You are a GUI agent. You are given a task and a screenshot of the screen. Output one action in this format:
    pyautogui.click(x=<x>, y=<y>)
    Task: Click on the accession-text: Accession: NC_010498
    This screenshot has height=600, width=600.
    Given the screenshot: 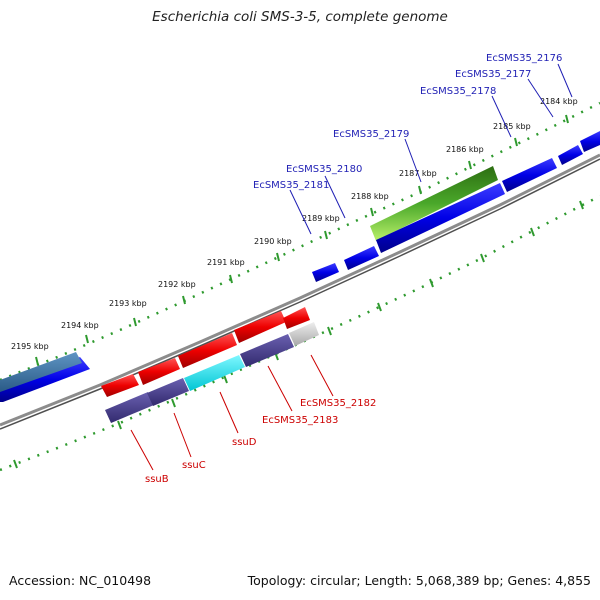 What is the action you would take?
    pyautogui.click(x=80, y=580)
    